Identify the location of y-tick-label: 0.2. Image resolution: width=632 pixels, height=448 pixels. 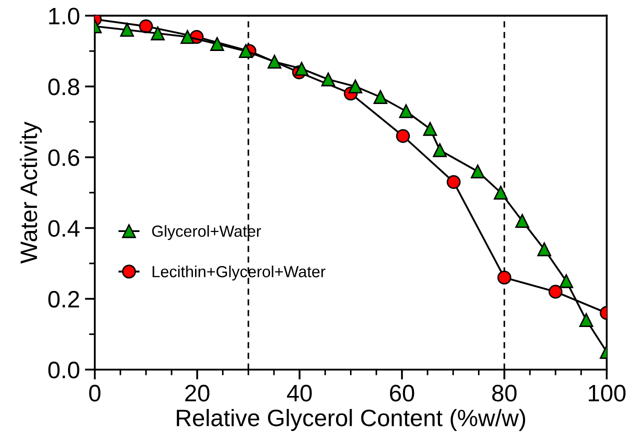
(64, 299).